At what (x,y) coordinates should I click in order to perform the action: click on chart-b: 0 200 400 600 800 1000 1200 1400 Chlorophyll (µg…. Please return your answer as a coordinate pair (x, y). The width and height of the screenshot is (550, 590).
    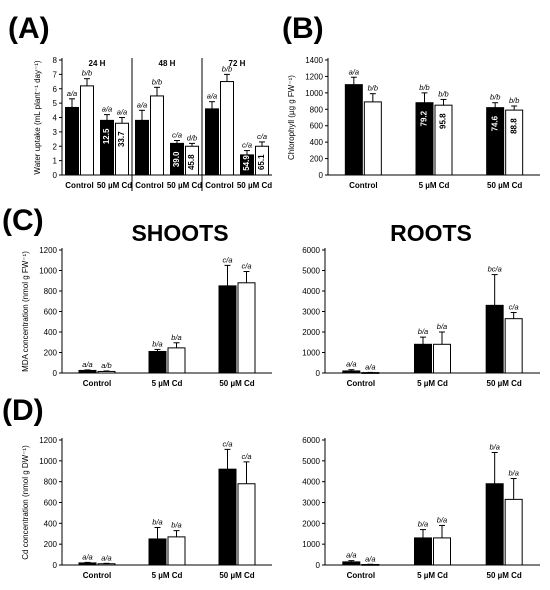
    Looking at the image, I should click on (413, 123).